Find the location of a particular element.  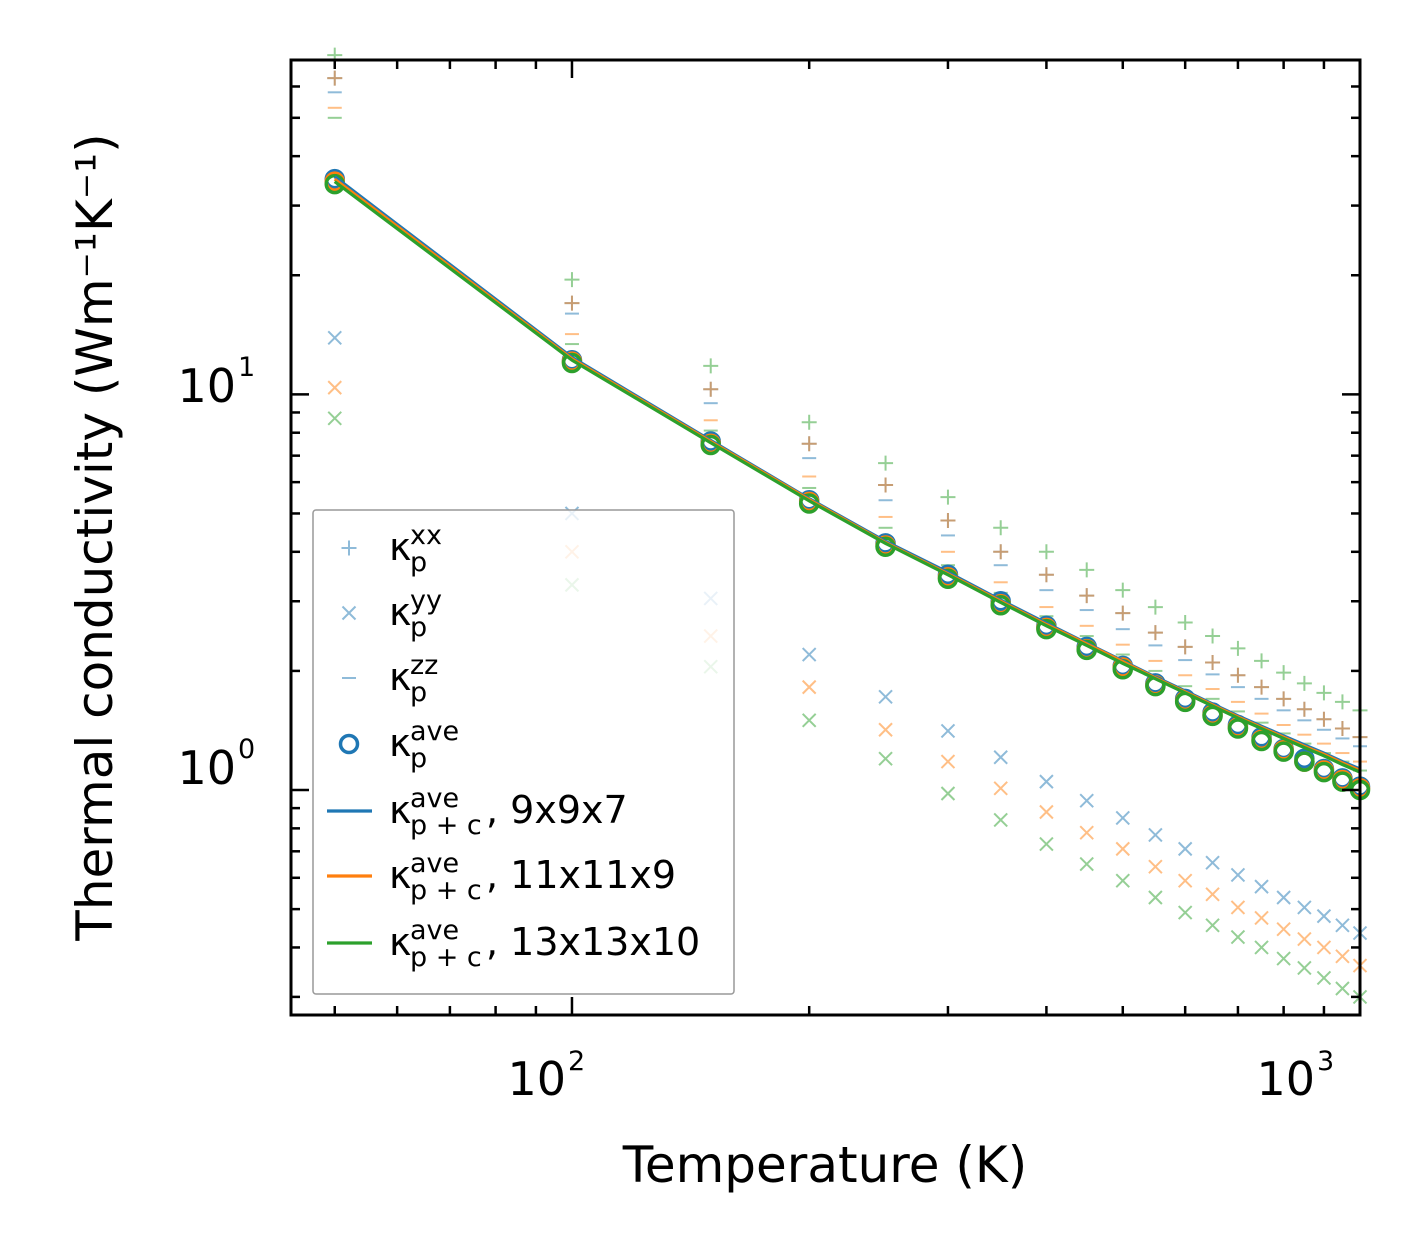

x-tick-label-1000-exp: 3 is located at coordinates (1325, 1061).